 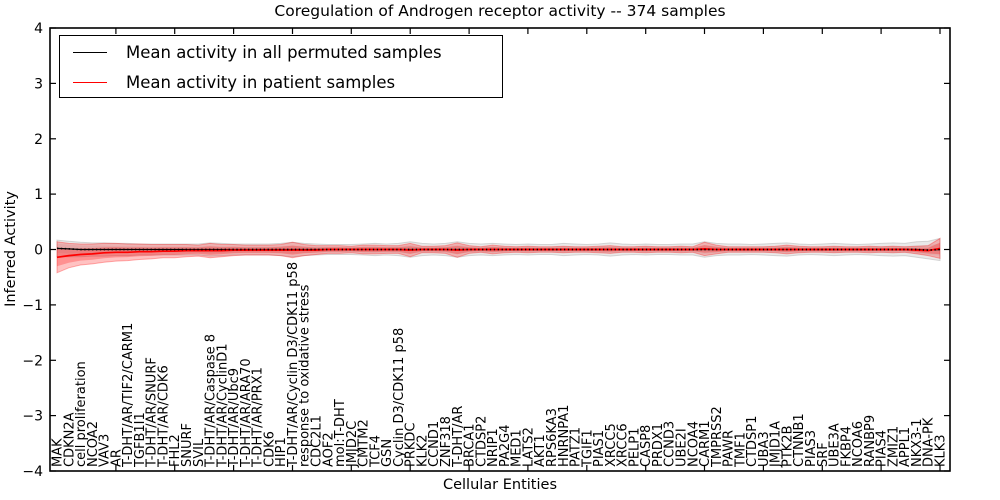 What do you see at coordinates (905, 447) in the screenshot?
I see `x-tick-label: APPL1` at bounding box center [905, 447].